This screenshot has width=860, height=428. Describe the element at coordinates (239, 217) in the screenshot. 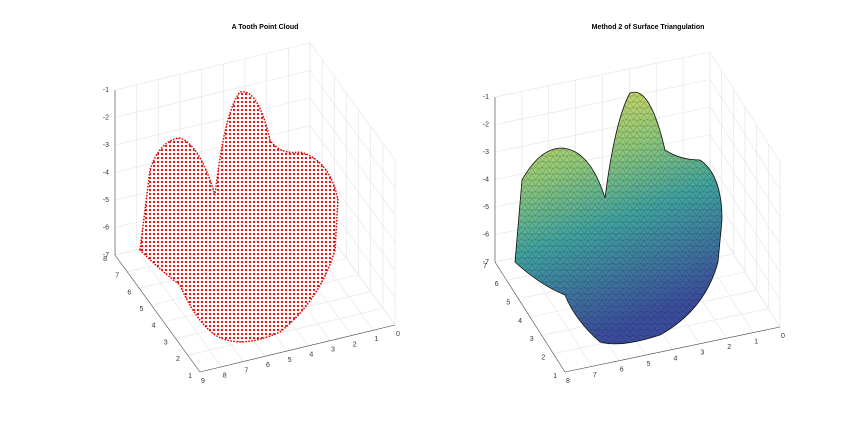

I see `point-cloud` at that location.